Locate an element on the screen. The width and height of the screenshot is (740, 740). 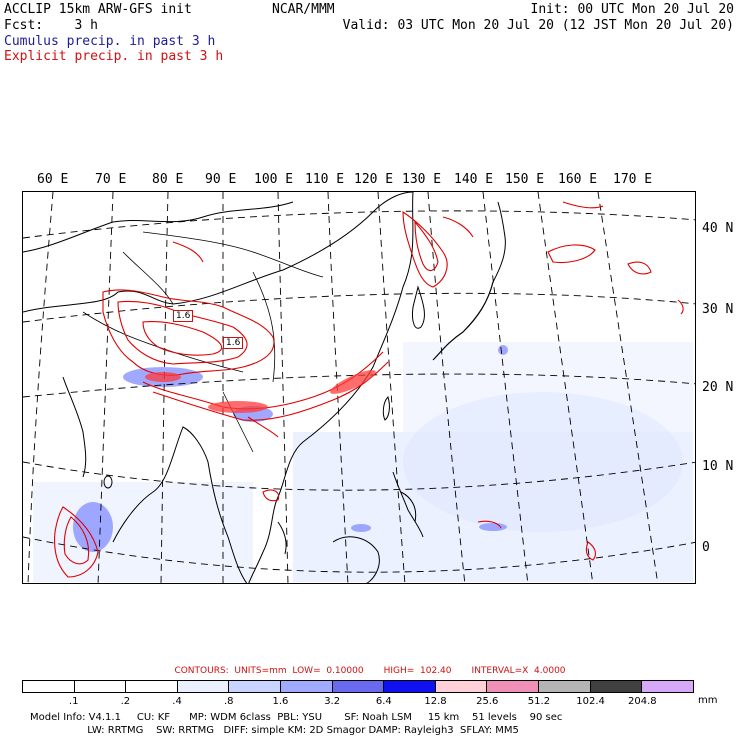
title-model: ACCLIP 15km ARW-GFS init is located at coordinates (98, 9).